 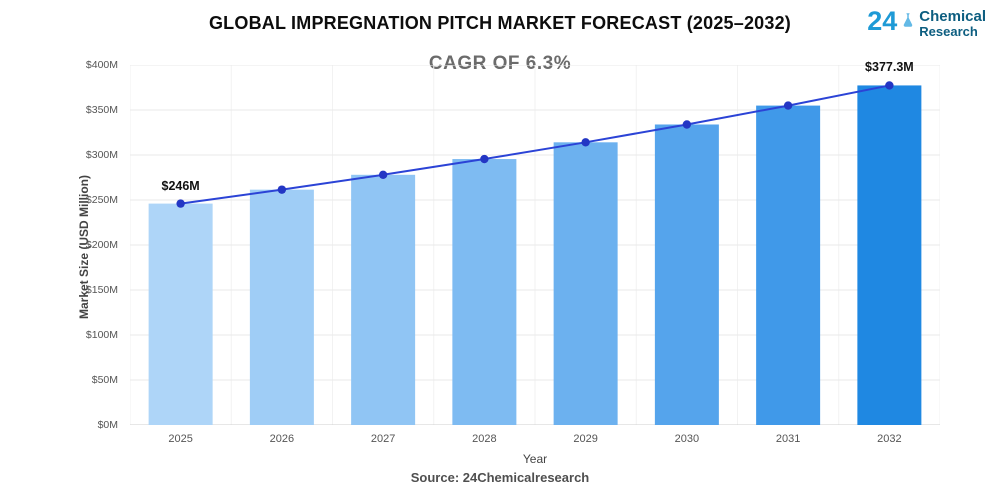 I want to click on logo-number: 24, so click(x=882, y=21).